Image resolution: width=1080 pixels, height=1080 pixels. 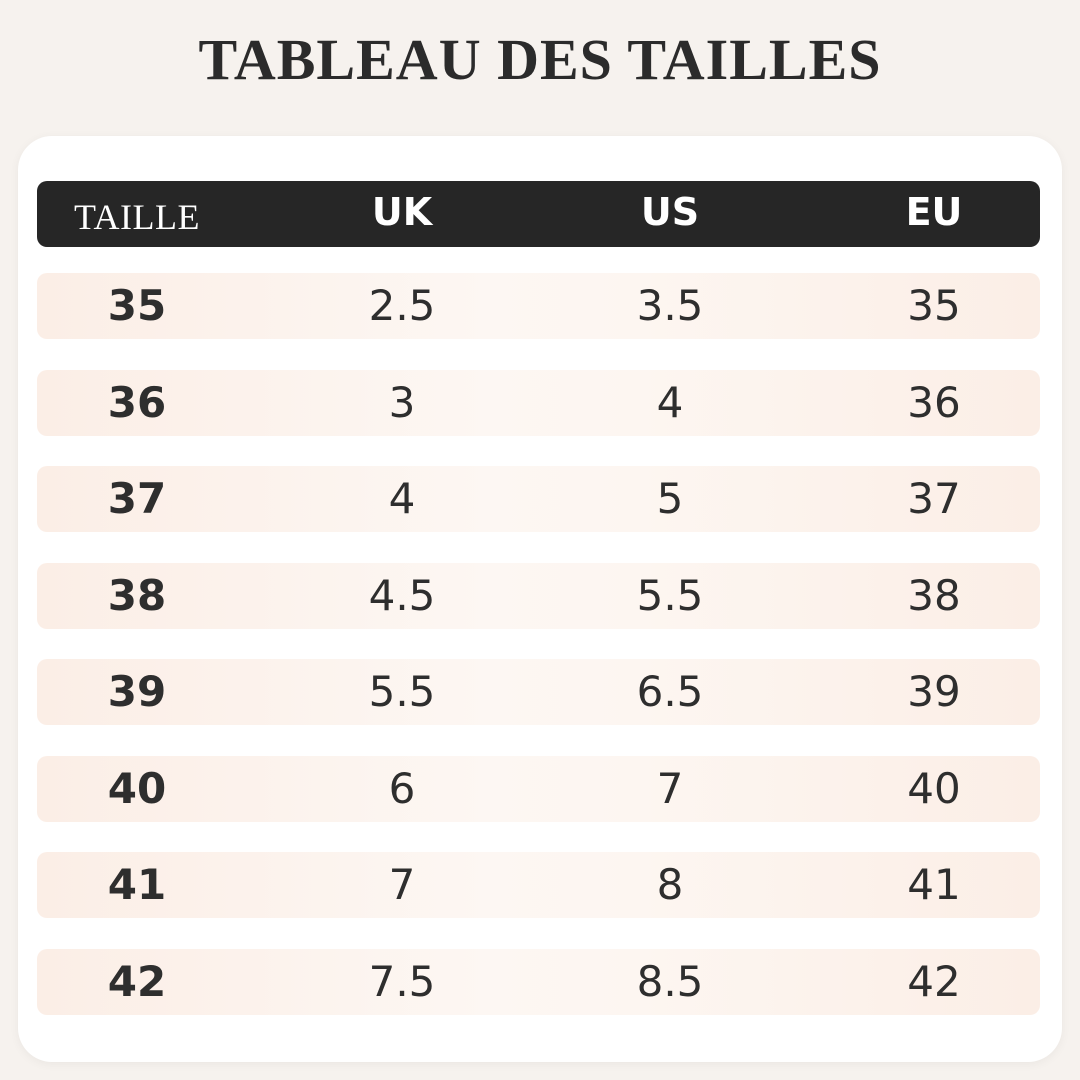 I want to click on table-row: 35 2.5 3.5 35, so click(x=538, y=306).